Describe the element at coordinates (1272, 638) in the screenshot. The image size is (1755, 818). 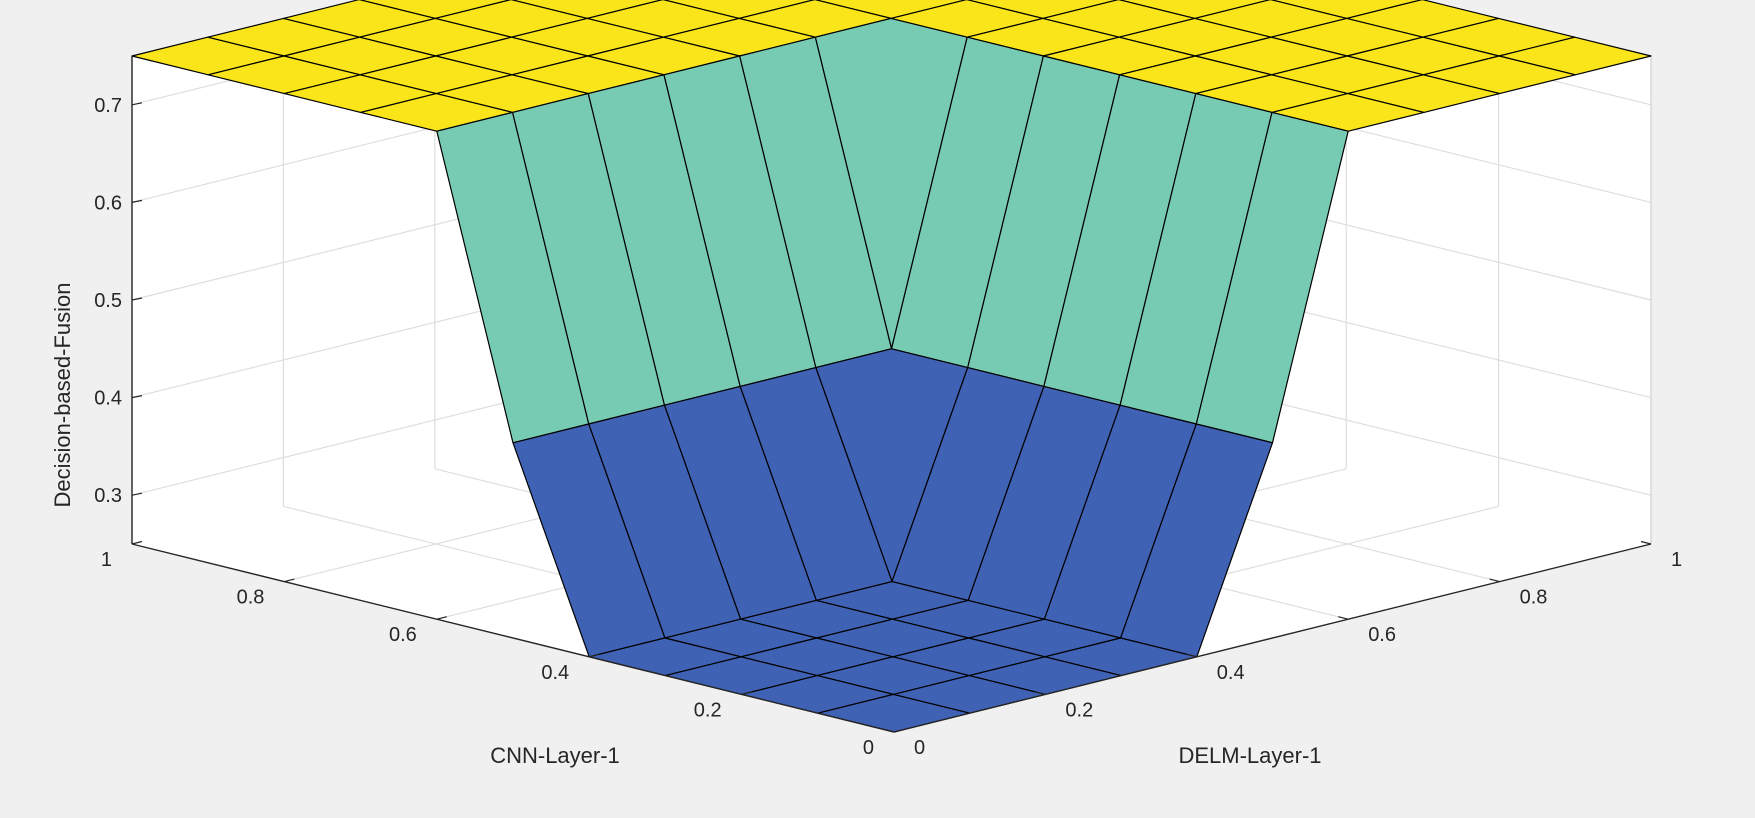
I see `y-axis-line` at that location.